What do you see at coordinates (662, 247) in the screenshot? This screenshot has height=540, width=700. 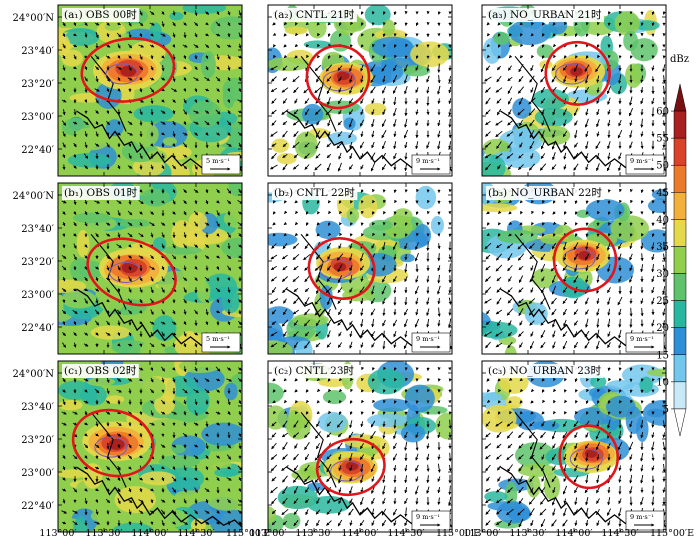 I see `colorbar-tick-label: 35` at bounding box center [662, 247].